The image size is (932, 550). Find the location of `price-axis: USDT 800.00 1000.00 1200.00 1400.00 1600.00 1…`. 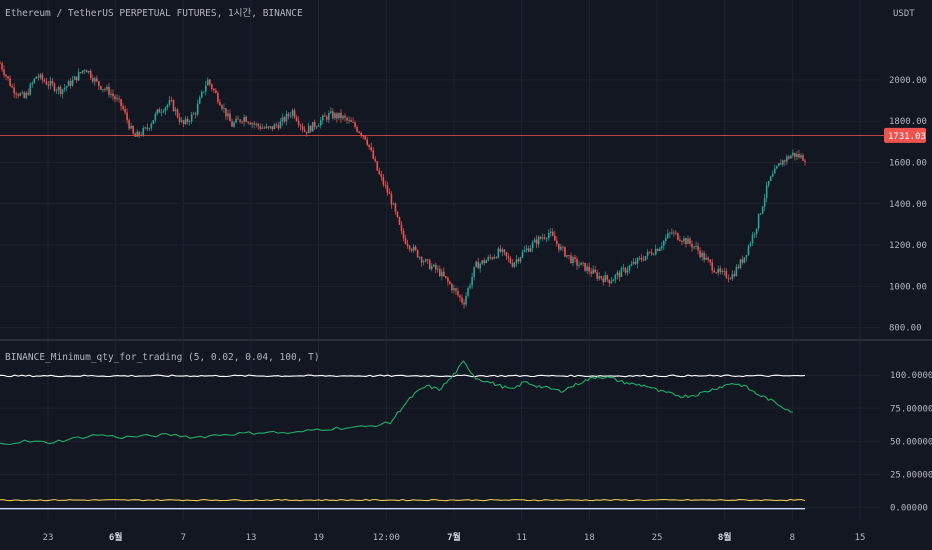

price-axis: USDT 800.00 1000.00 1200.00 1400.00 1600.00 1… is located at coordinates (905, 171).